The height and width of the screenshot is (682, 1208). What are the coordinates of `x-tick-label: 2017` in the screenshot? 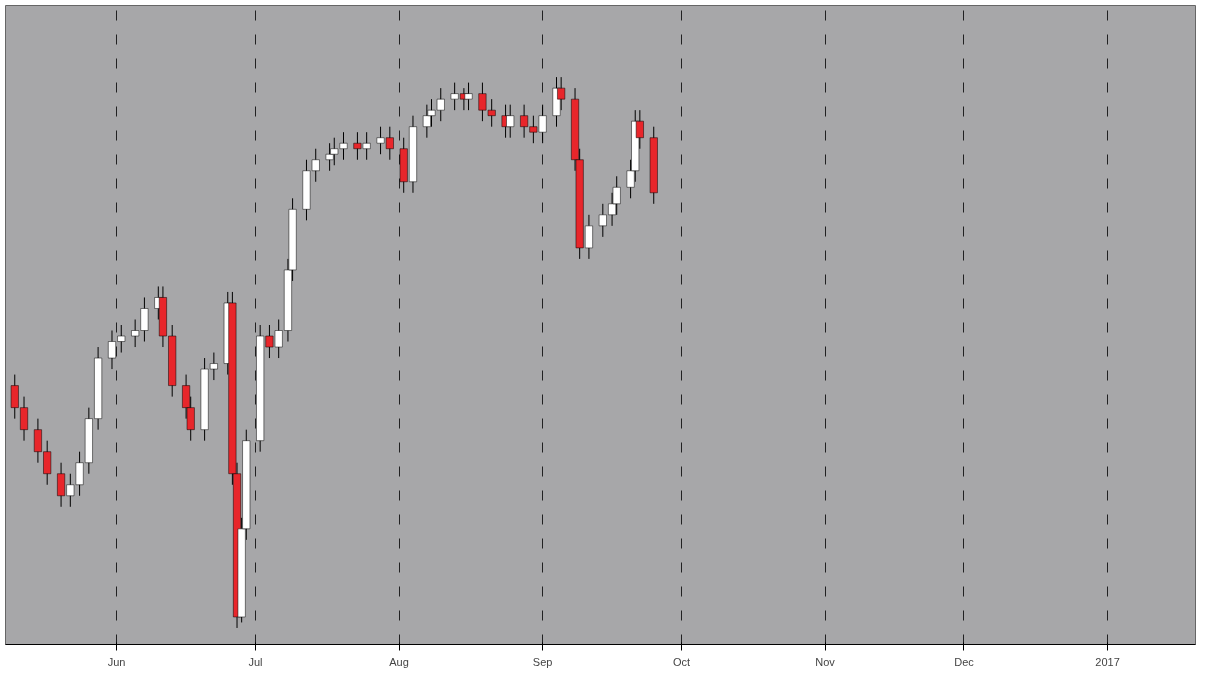 It's located at (1107, 661).